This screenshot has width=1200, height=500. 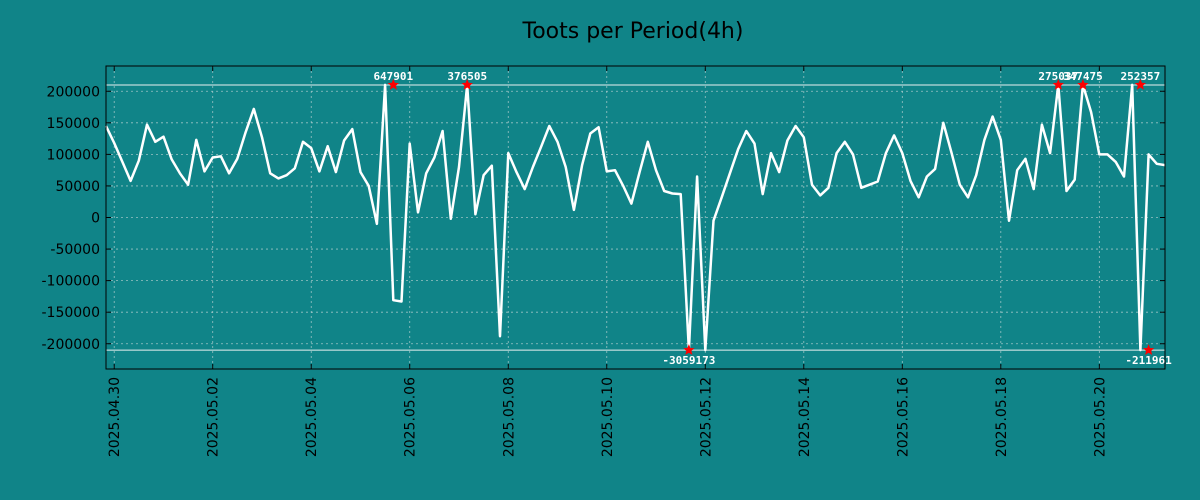 What do you see at coordinates (706, 417) in the screenshot?
I see `x-tick-label: 2025.05.12` at bounding box center [706, 417].